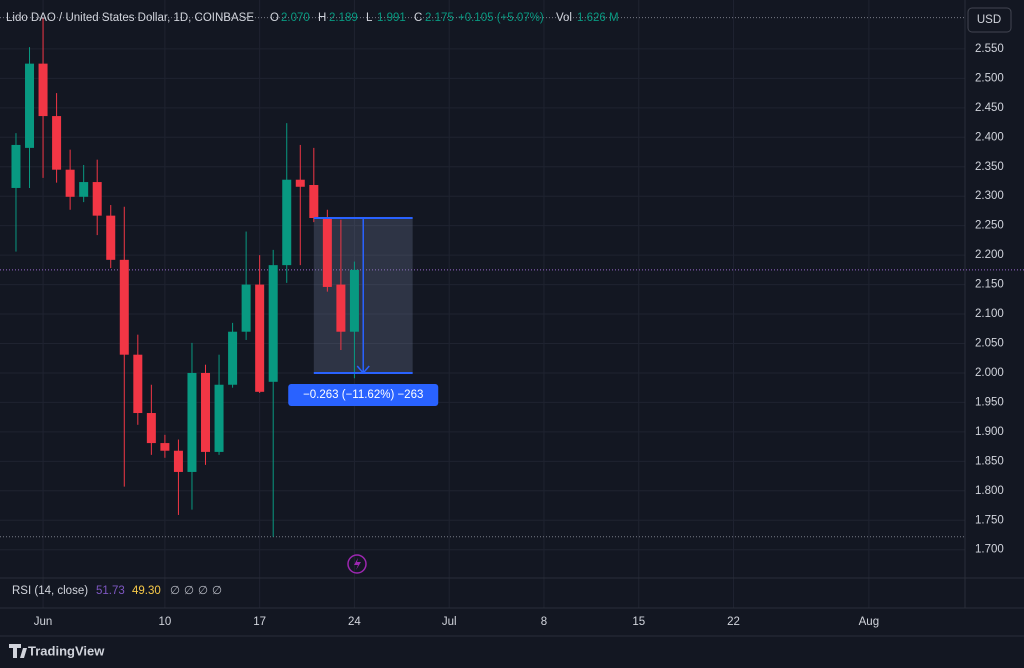 The height and width of the screenshot is (668, 1024). What do you see at coordinates (66, 650) in the screenshot?
I see `brand: TradingView` at bounding box center [66, 650].